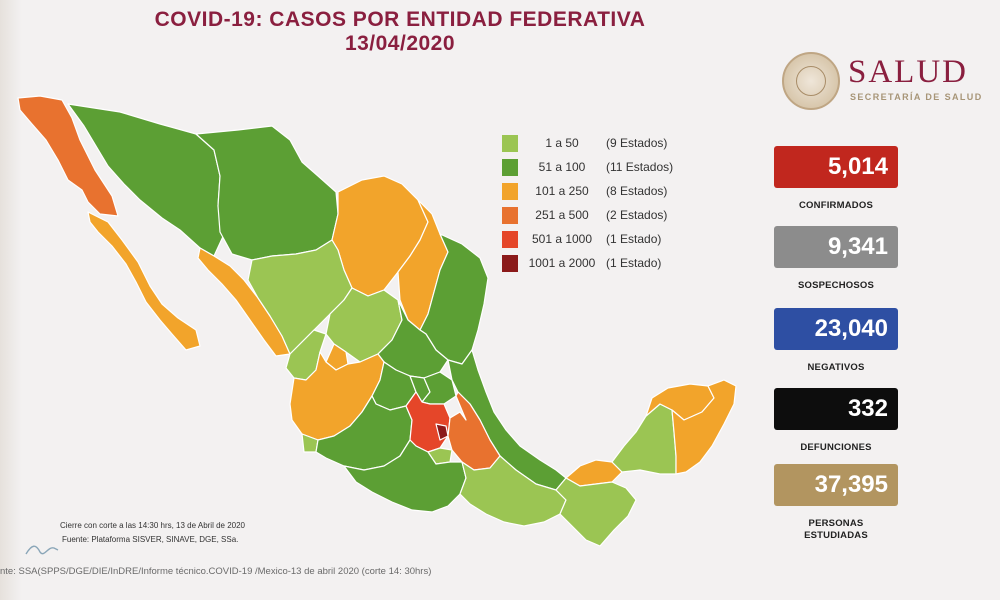  Describe the element at coordinates (811, 81) in the screenshot. I see `government-seal-icon` at that location.